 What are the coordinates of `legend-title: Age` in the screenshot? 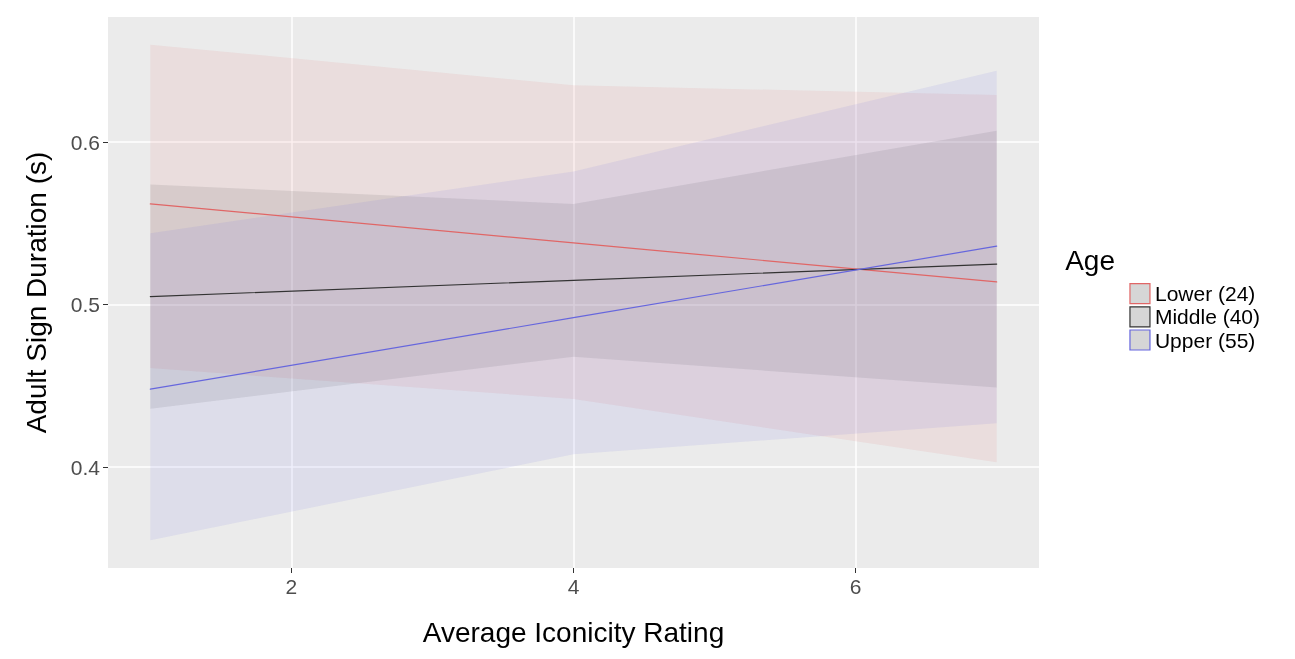 It's located at (1090, 260).